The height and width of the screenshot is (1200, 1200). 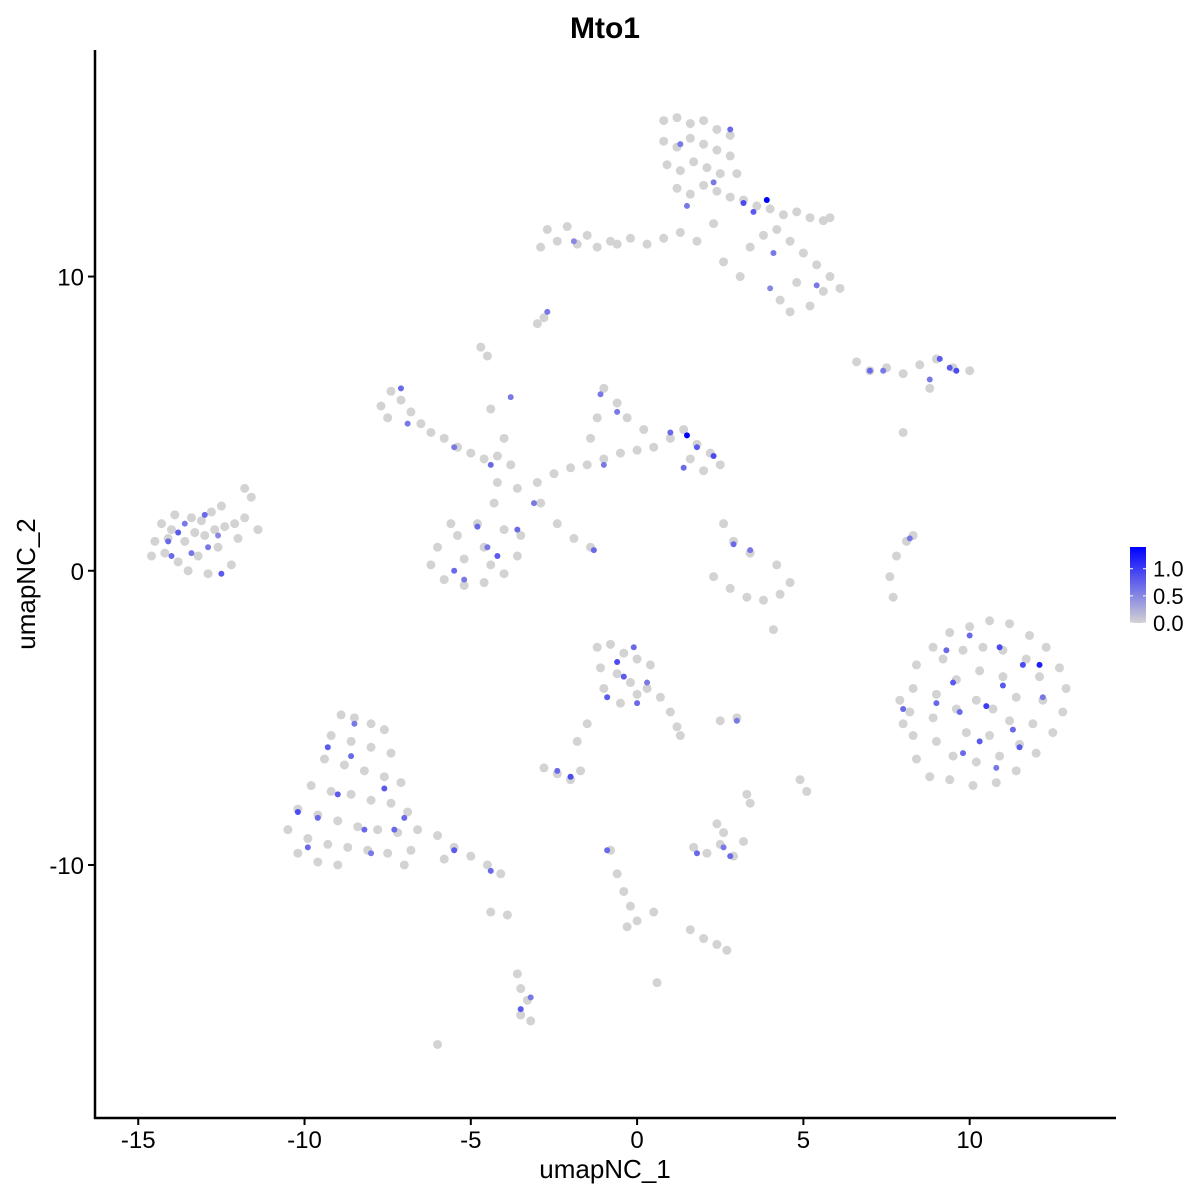 I want to click on legend-tick-label: 1.0, so click(x=1168, y=569).